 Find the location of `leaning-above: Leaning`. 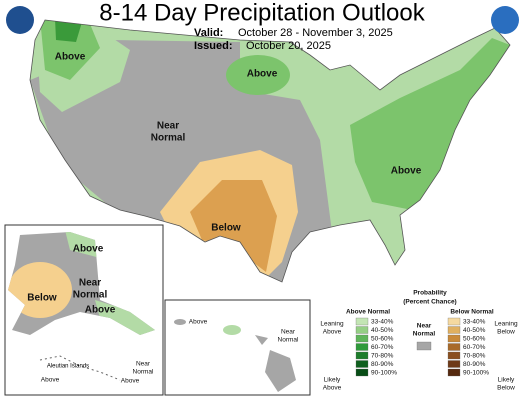

leaning-above: Leaning is located at coordinates (332, 324).